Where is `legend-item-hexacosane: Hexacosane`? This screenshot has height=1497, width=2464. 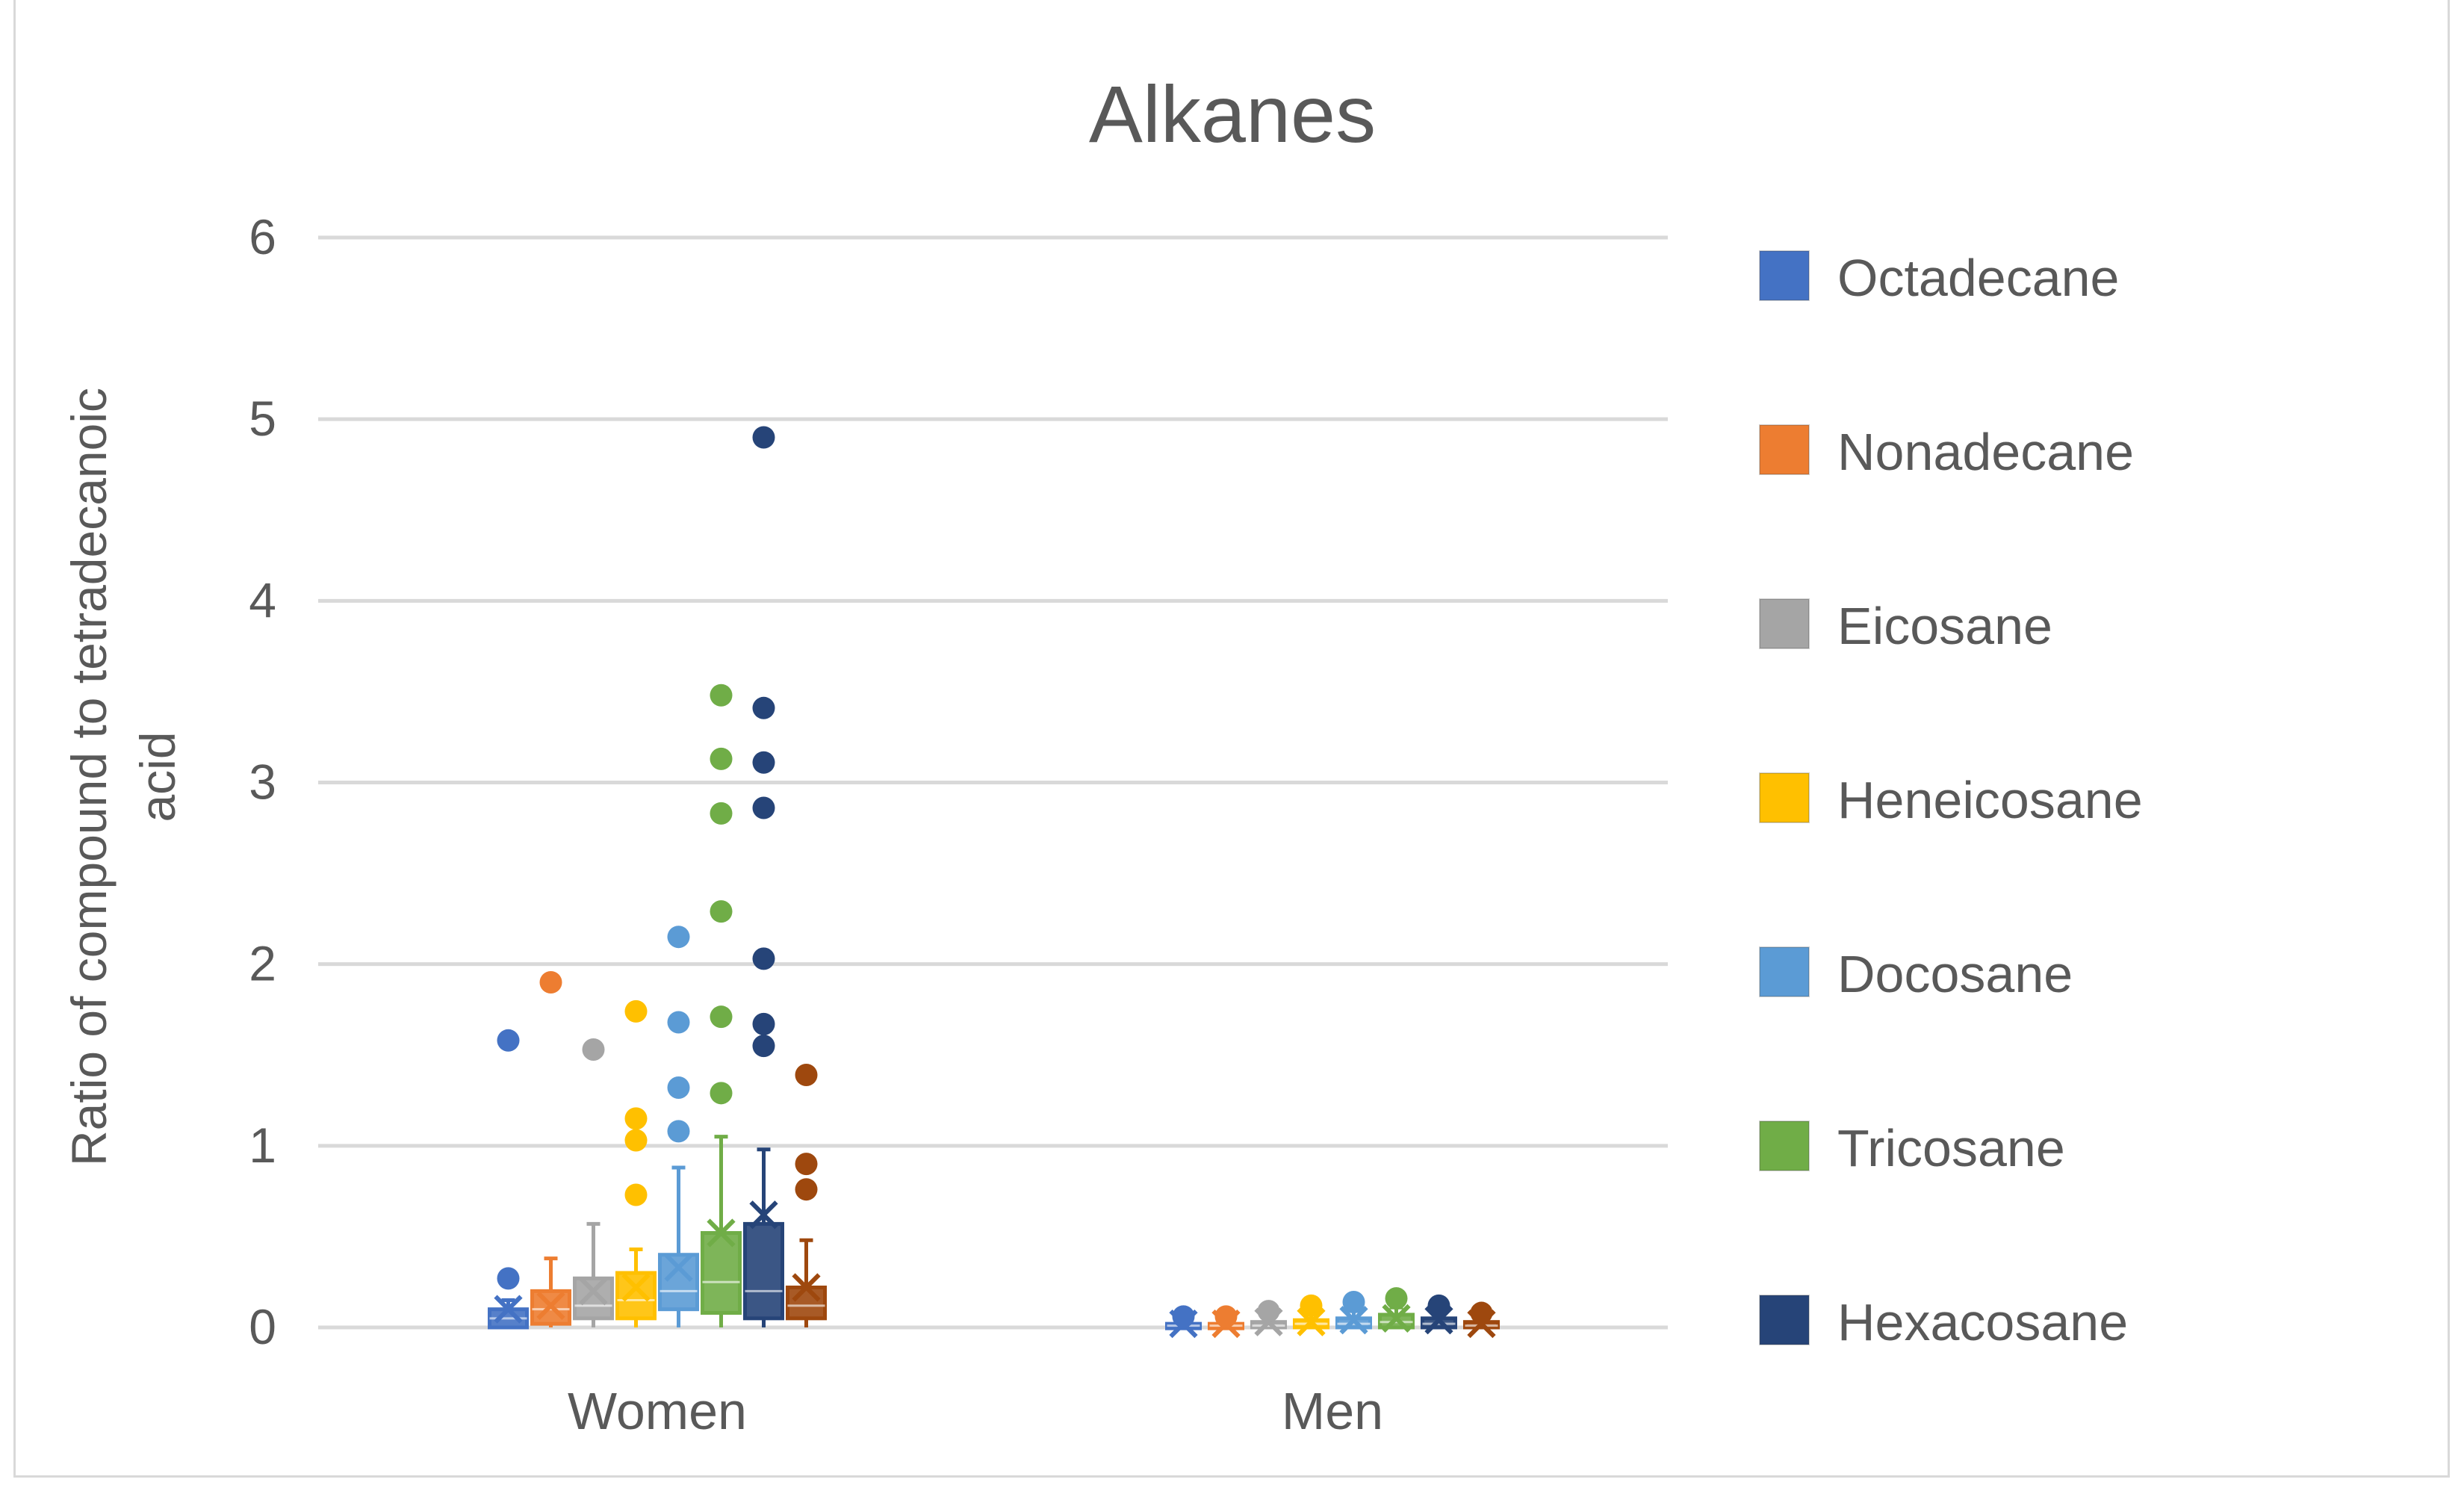 legend-item-hexacosane: Hexacosane is located at coordinates (1943, 1322).